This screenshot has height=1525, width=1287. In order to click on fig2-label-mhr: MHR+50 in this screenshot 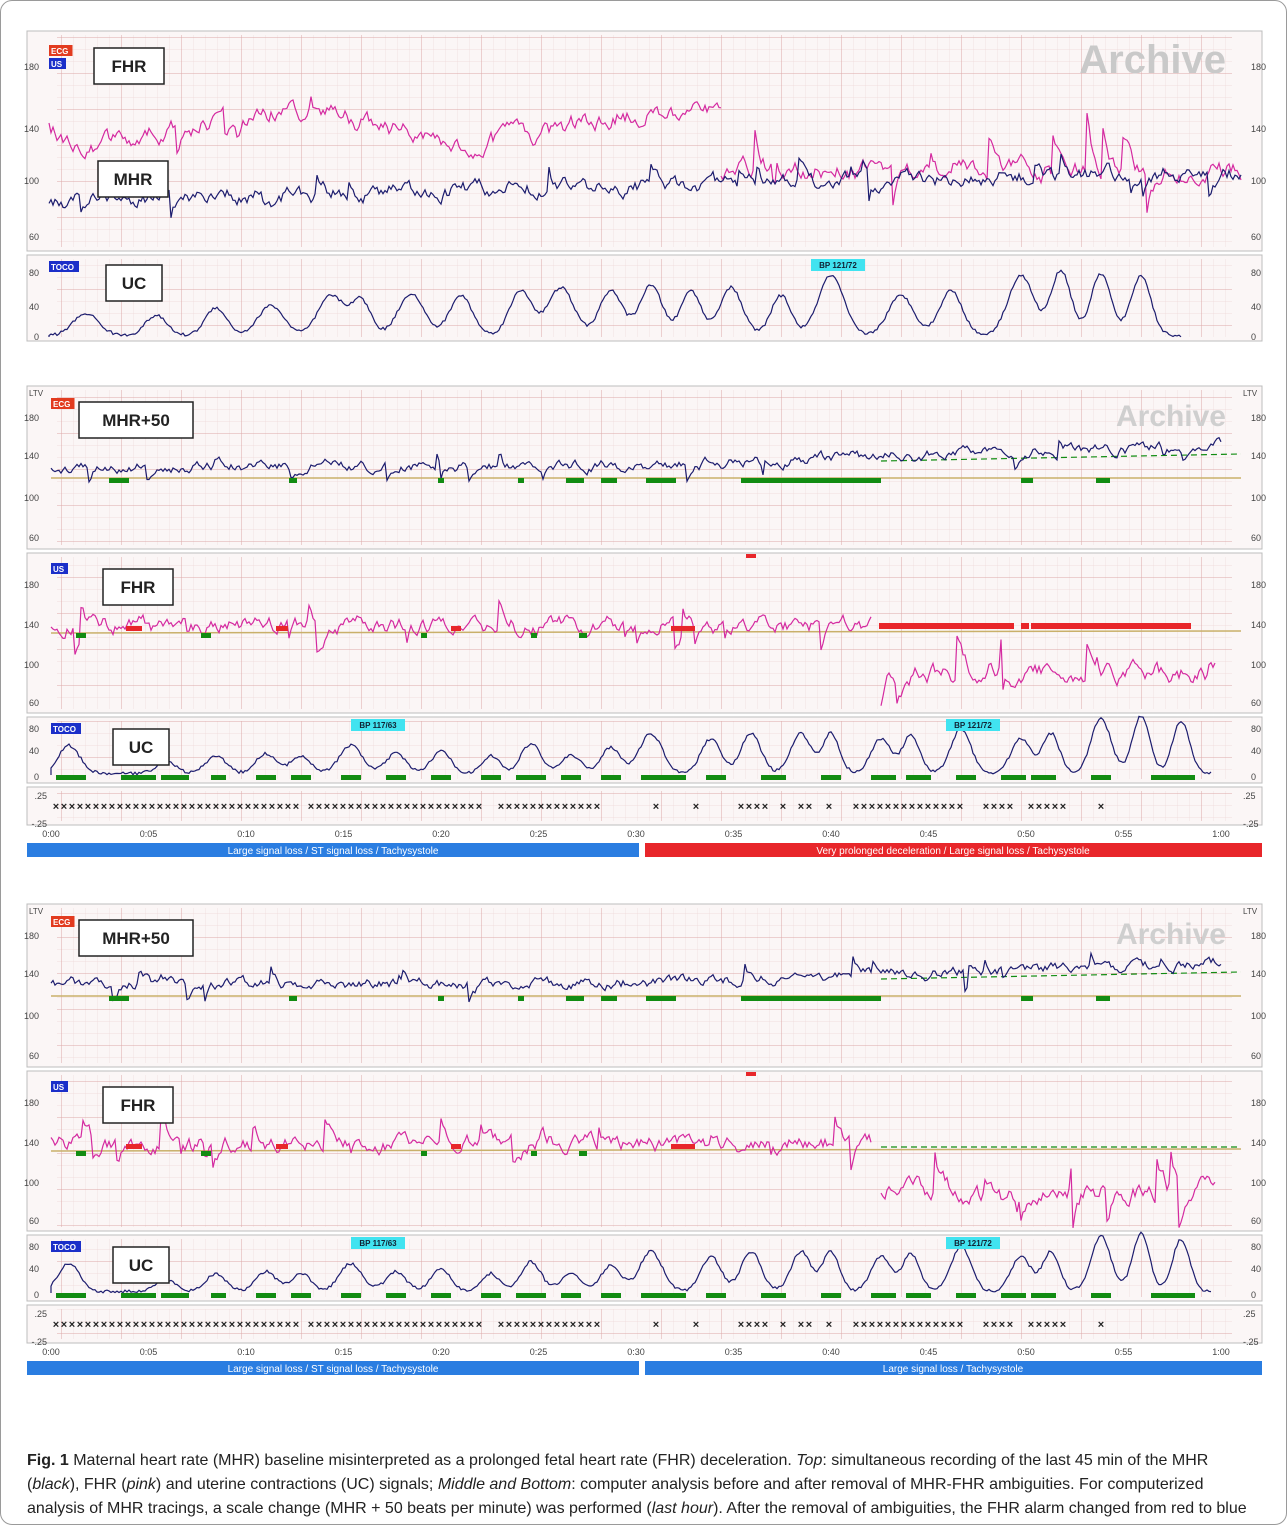, I will do `click(136, 420)`.